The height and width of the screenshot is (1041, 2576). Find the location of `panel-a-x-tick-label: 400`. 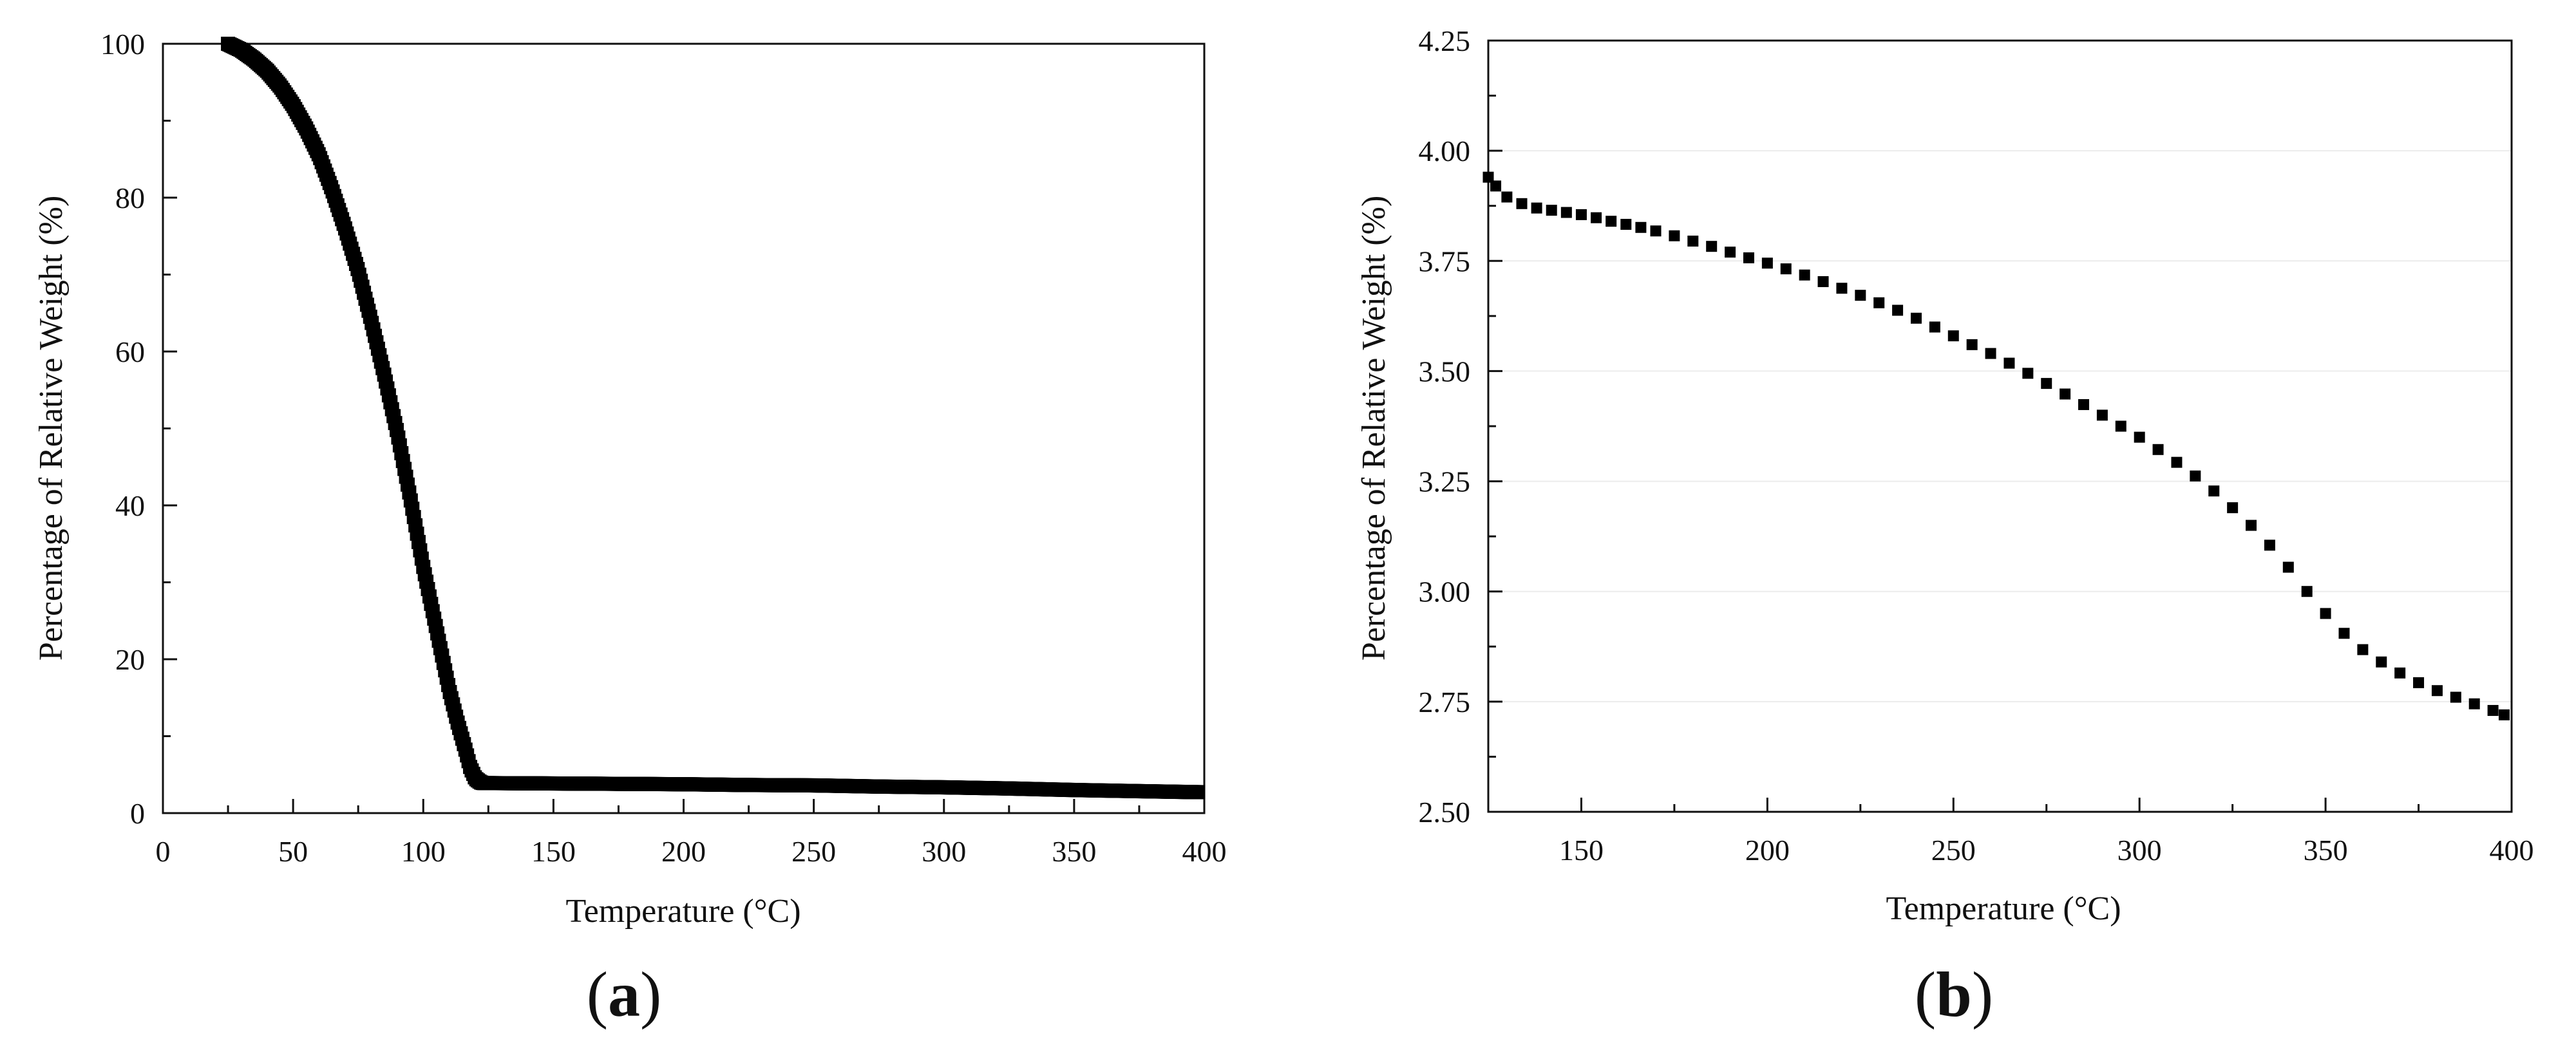

panel-a-x-tick-label: 400 is located at coordinates (1204, 851).